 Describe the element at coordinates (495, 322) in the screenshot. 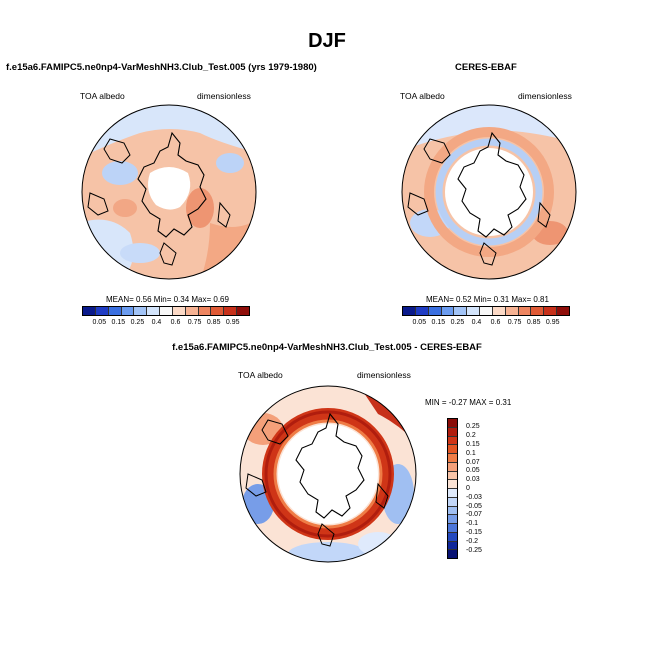

I see `obs-colorbar-tick-label: 0.6` at that location.